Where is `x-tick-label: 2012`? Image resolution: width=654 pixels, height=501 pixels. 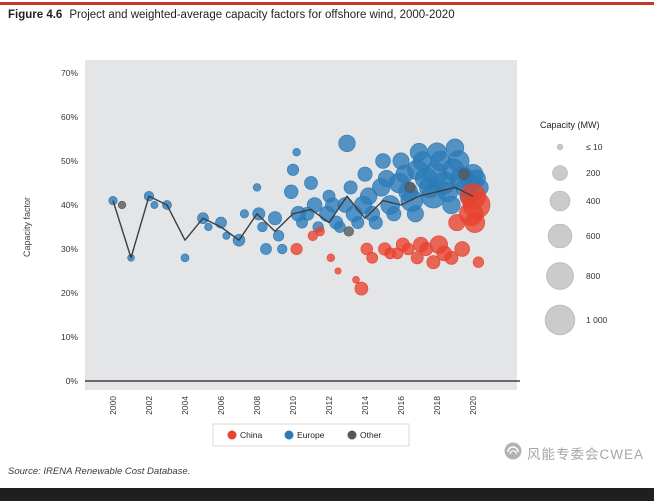 x-tick-label: 2012 is located at coordinates (329, 405).